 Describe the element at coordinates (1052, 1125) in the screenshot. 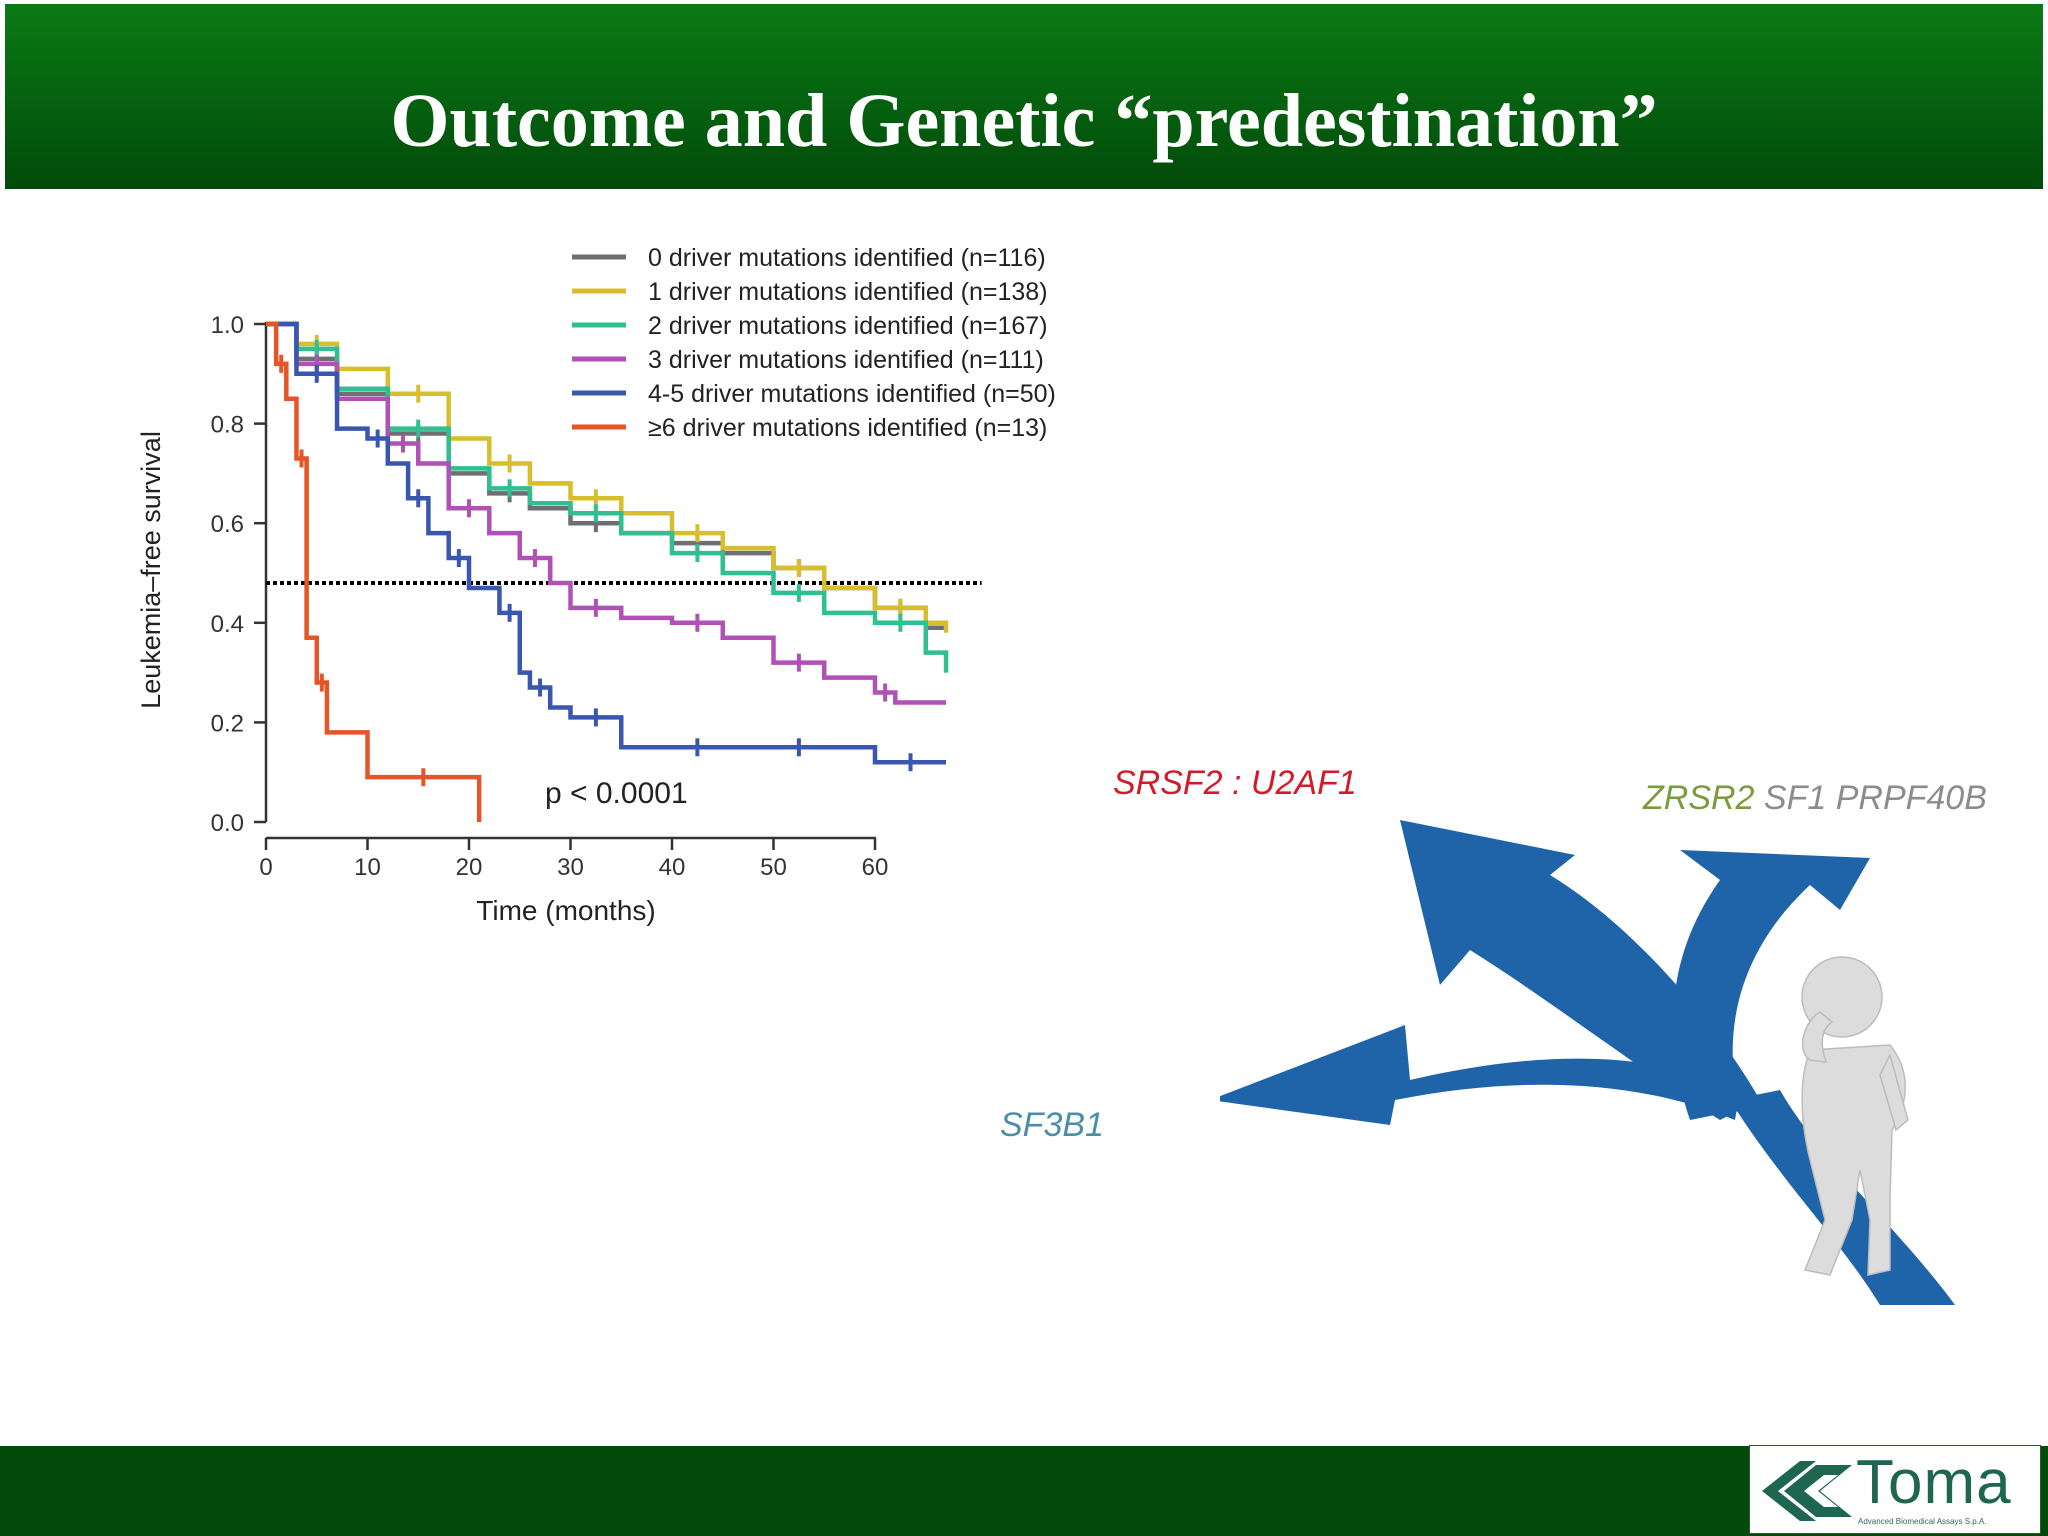

I see `gene-label-sf3b1: SF3B1` at that location.